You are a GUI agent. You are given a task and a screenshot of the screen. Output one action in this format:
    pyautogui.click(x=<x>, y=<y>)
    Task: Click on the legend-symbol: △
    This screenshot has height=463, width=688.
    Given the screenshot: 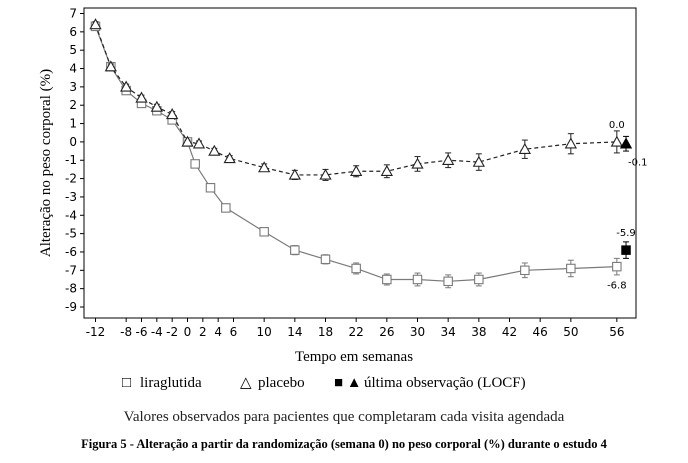 What is the action you would take?
    pyautogui.click(x=246, y=383)
    